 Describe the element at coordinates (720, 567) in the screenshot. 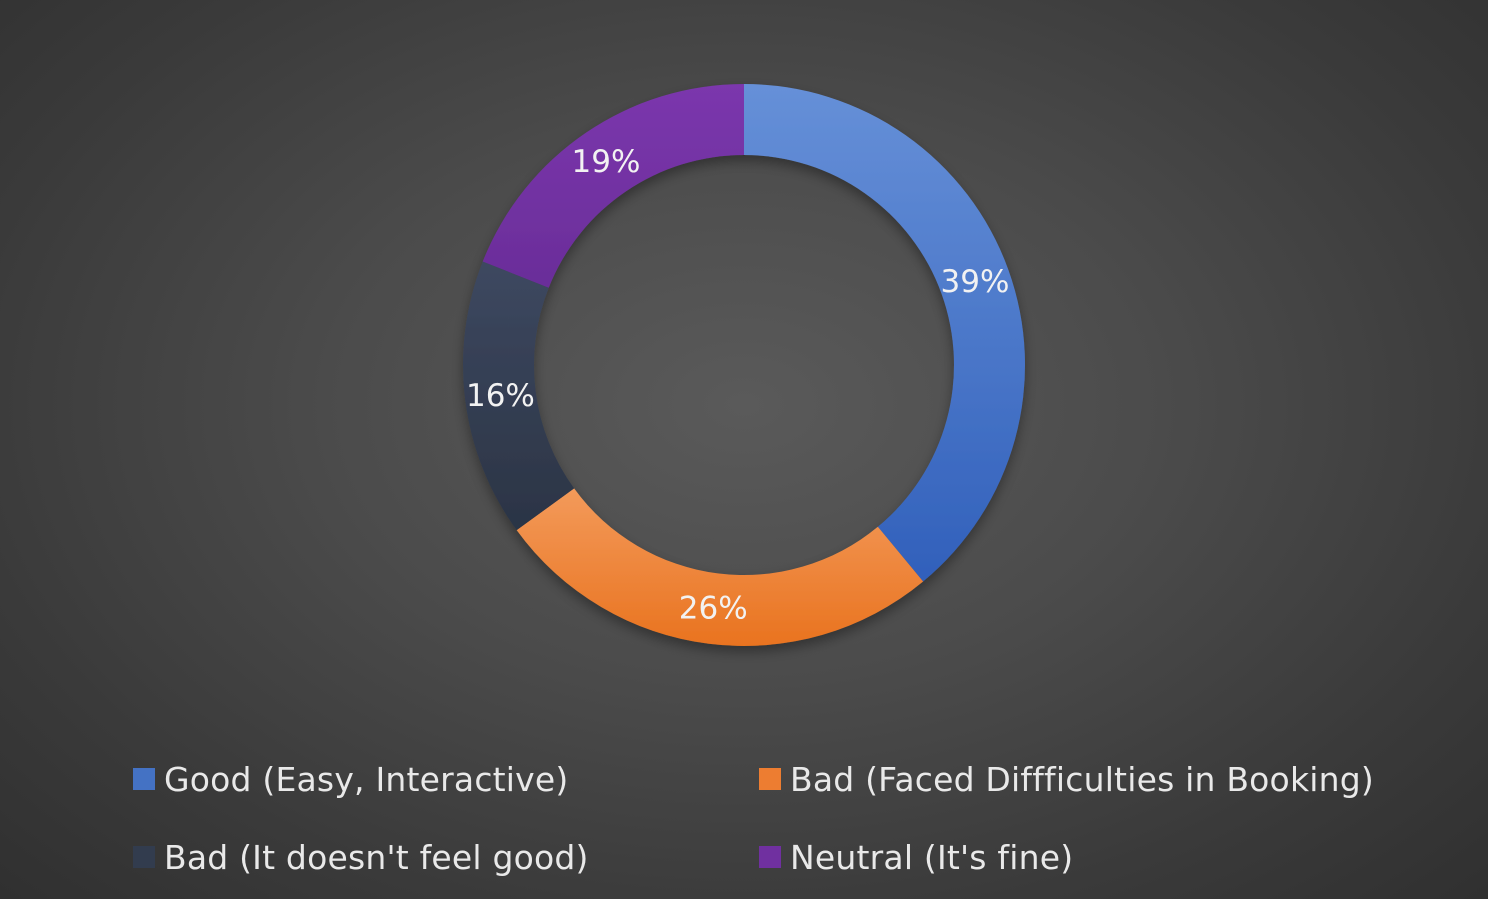

I see `slice-bad-booking` at that location.